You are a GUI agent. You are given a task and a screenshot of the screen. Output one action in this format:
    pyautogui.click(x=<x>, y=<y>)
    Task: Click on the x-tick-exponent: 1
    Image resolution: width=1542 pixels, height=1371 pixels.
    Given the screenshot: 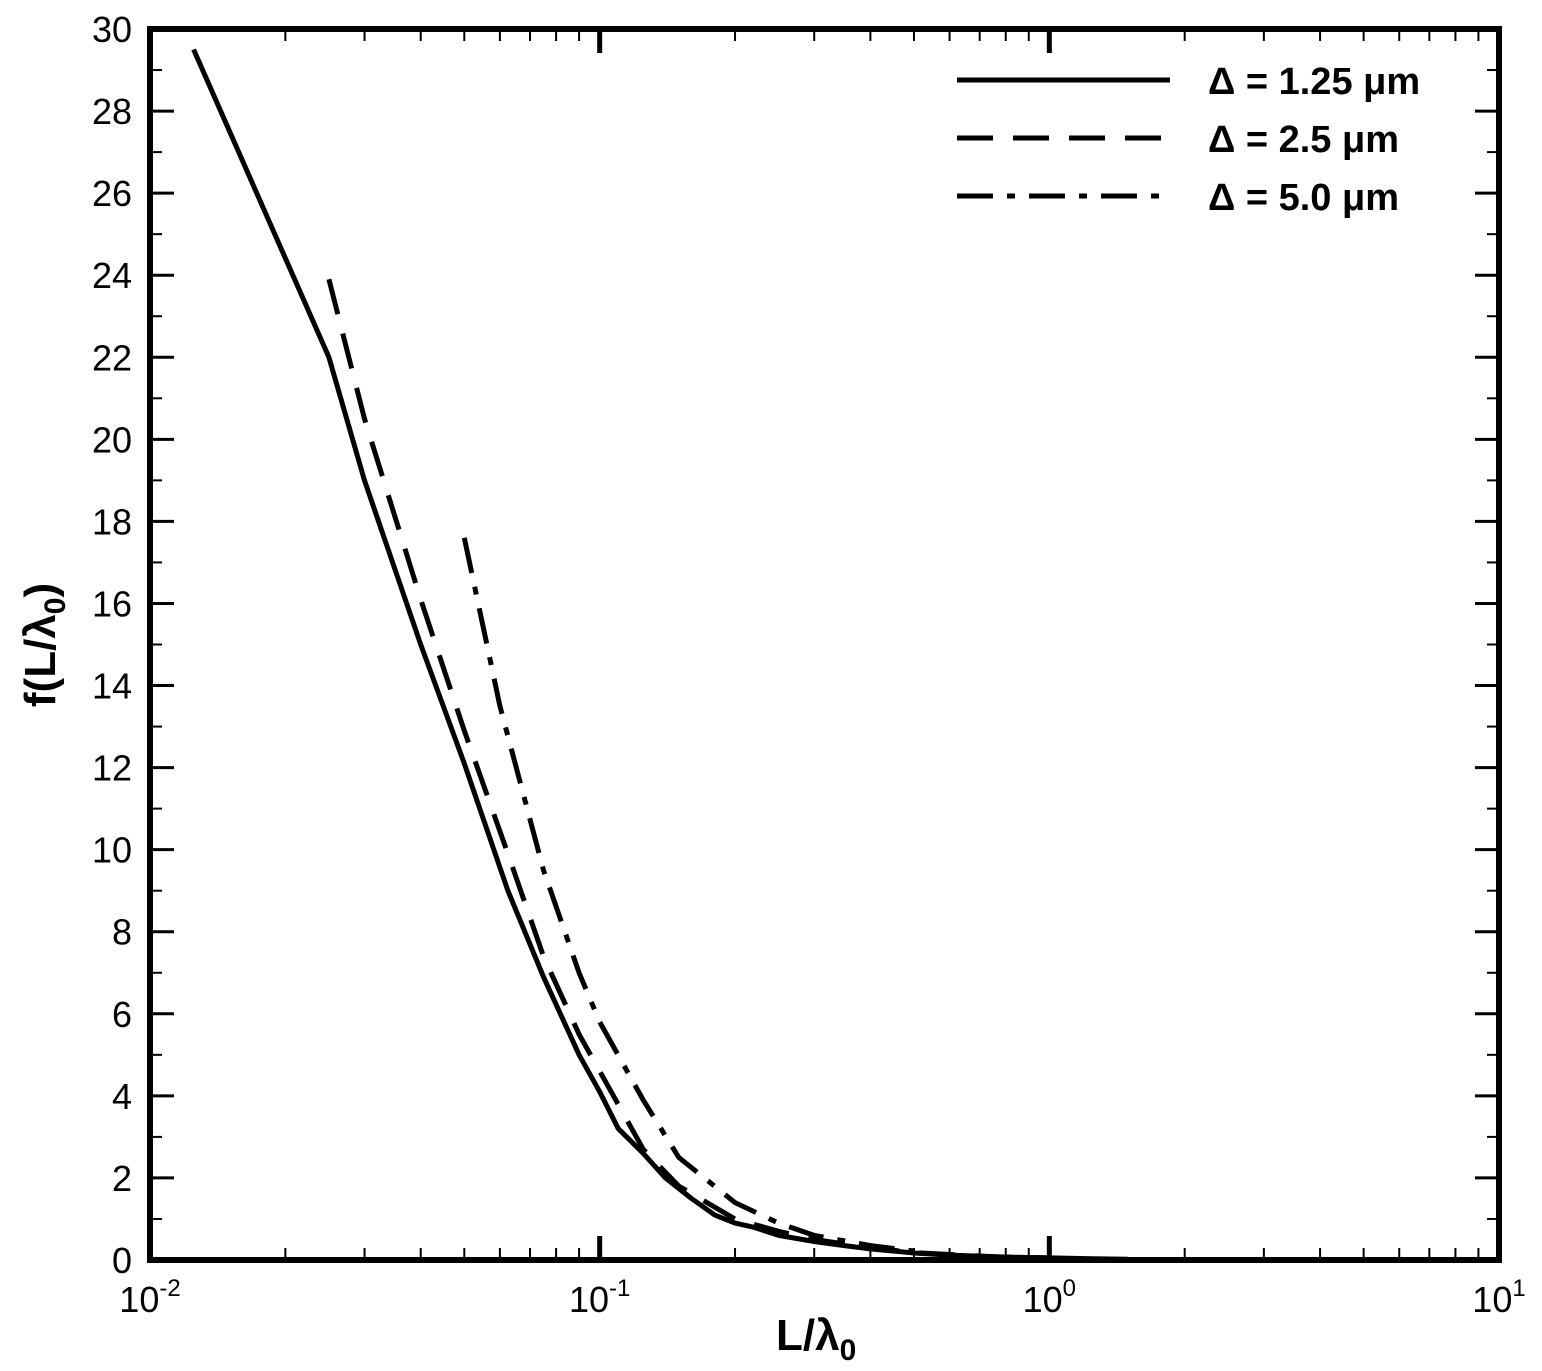 What is the action you would take?
    pyautogui.click(x=1518, y=1288)
    